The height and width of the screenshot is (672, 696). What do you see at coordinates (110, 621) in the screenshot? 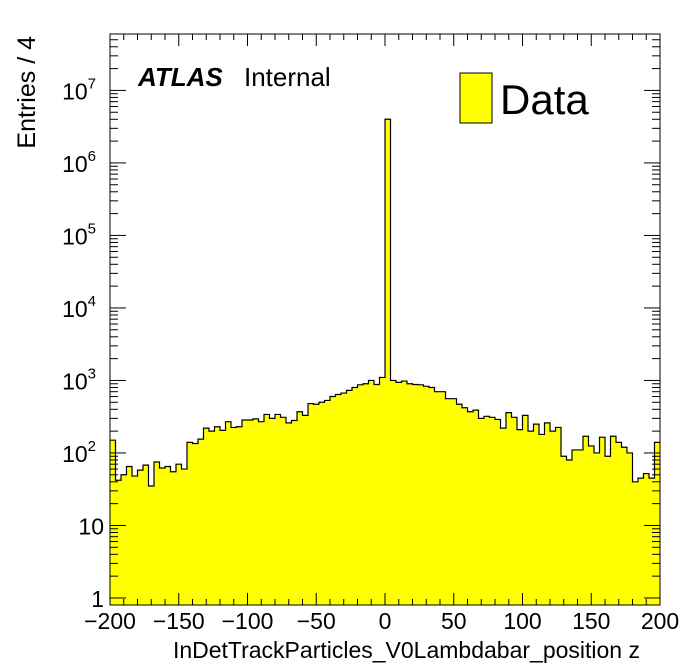
I see `x-tick-label: −200` at bounding box center [110, 621].